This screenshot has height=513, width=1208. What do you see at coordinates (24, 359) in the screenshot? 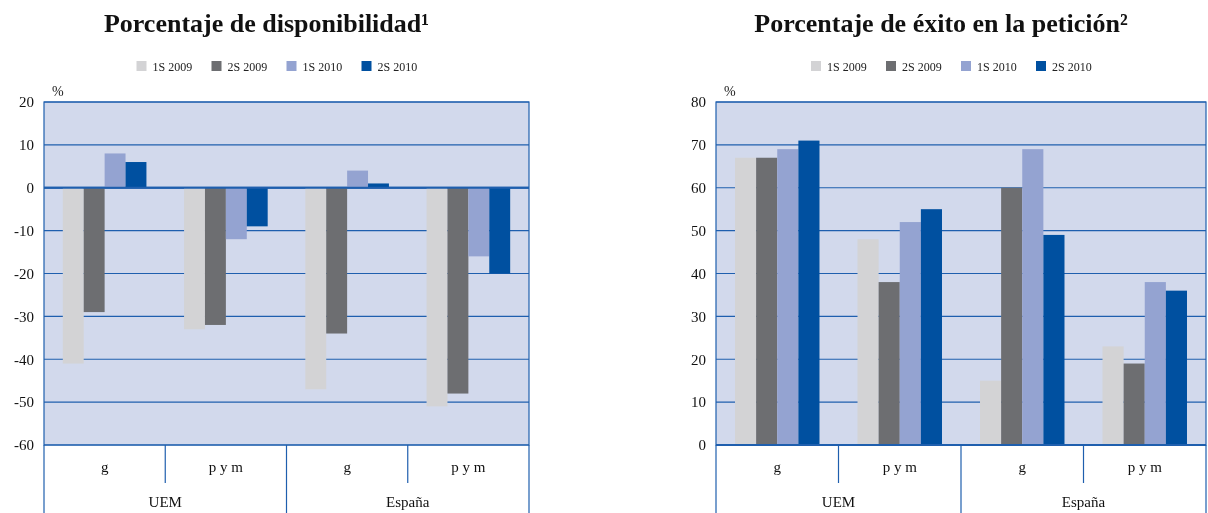
I see `y-tick-label: -40` at bounding box center [24, 359].